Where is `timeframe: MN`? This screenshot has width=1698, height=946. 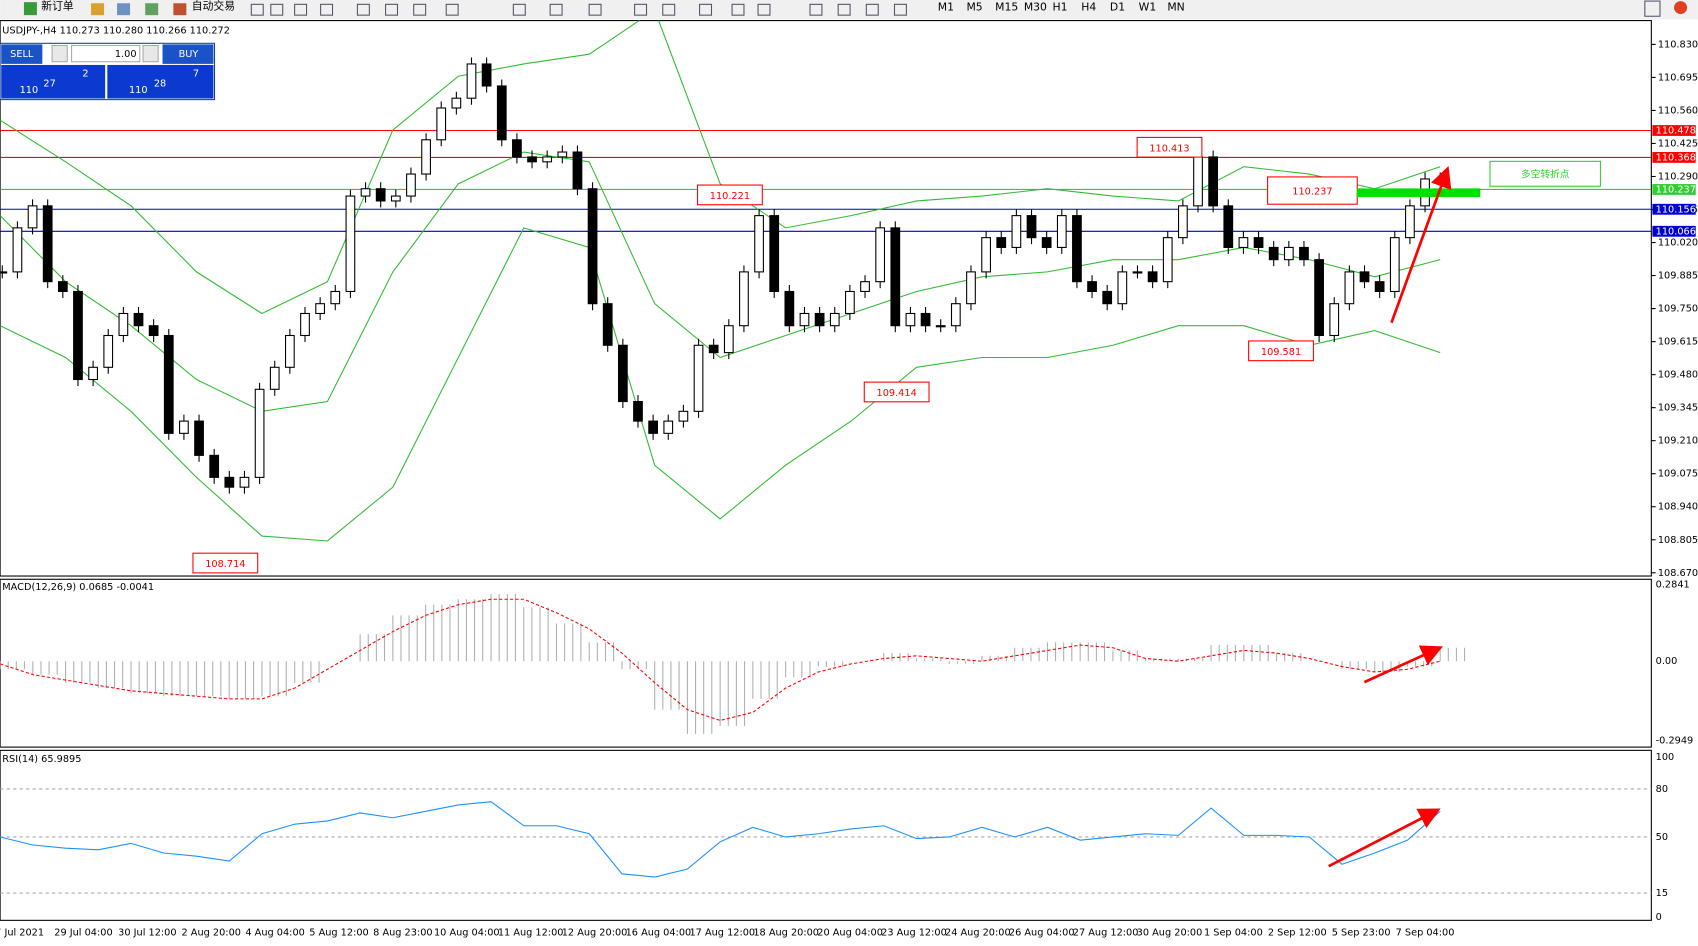 timeframe: MN is located at coordinates (1175, 7).